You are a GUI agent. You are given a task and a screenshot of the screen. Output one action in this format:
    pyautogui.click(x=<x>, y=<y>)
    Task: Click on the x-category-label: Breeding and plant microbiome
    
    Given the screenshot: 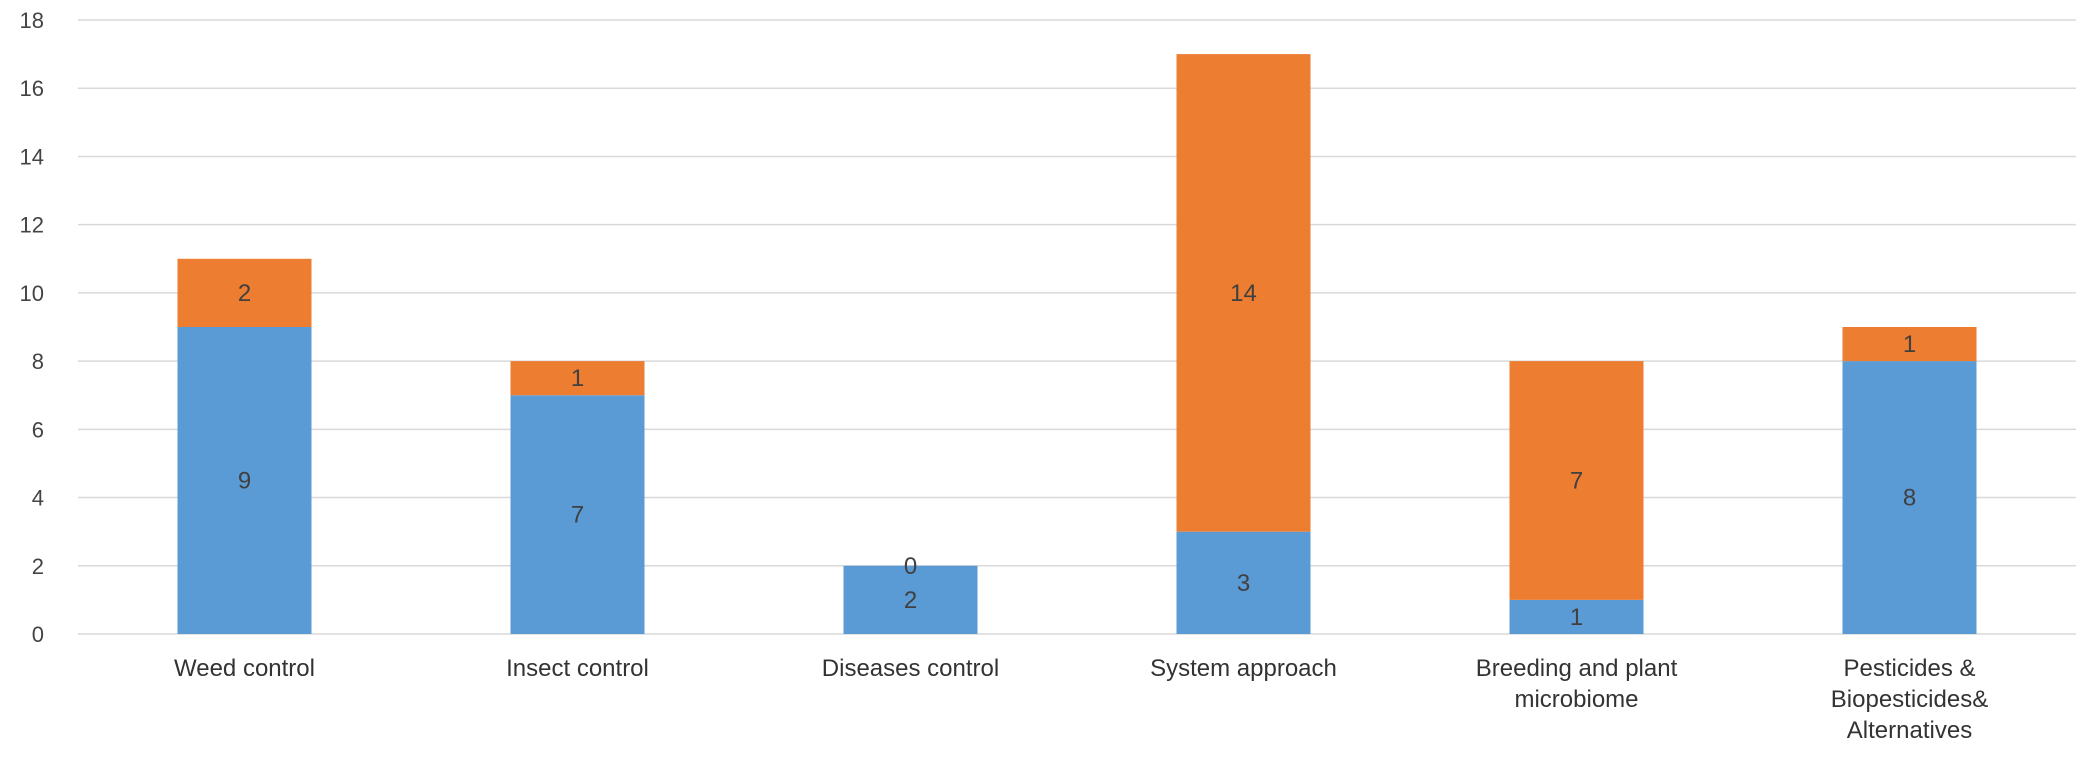 What is the action you would take?
    pyautogui.click(x=1577, y=684)
    